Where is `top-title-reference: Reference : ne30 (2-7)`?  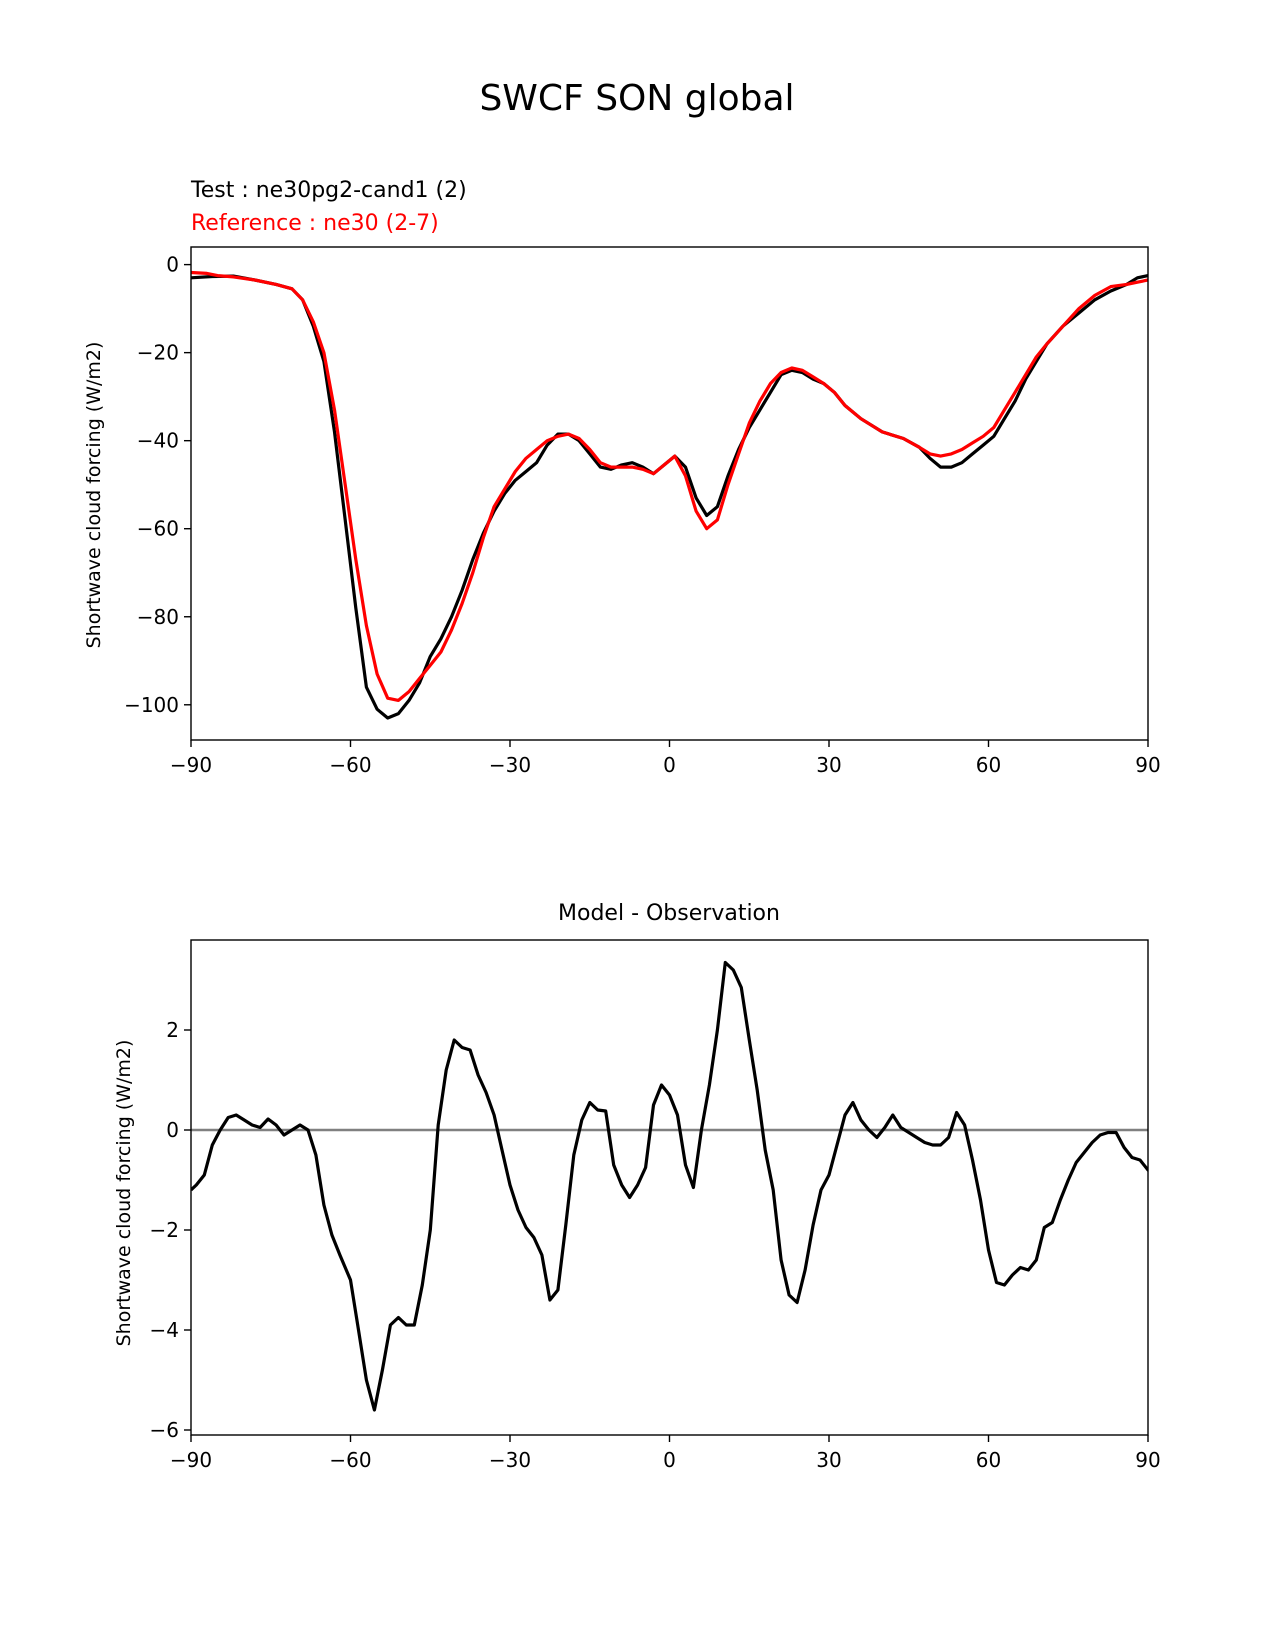 top-title-reference: Reference : ne30 (2-7) is located at coordinates (315, 223).